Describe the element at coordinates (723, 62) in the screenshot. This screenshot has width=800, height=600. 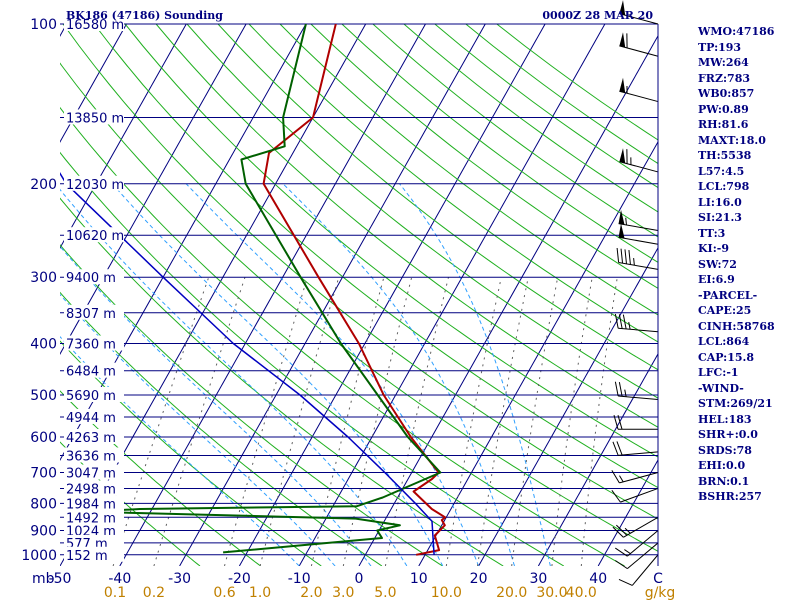
I see `index-item: MW:264` at that location.